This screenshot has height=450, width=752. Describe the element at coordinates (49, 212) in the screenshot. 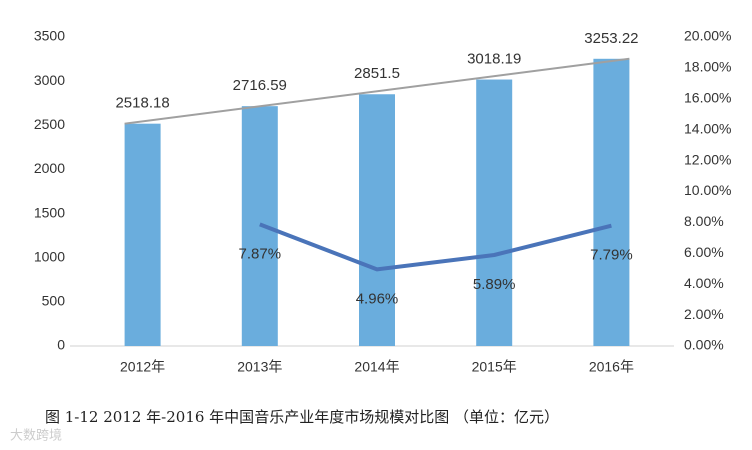

I see `y-tick-label: 1500` at that location.